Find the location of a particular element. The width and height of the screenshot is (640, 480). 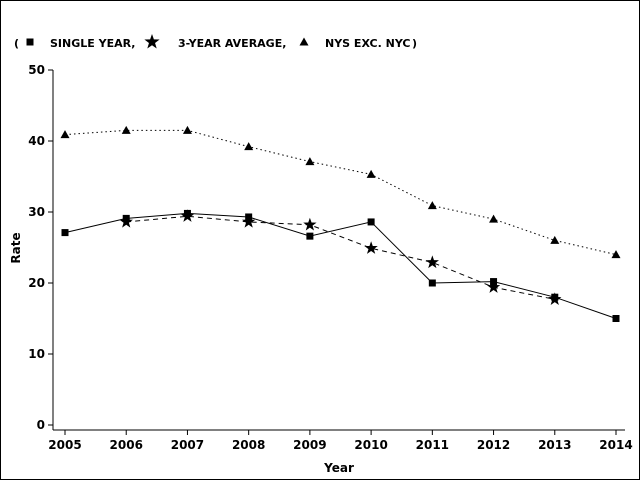

y-tick-label: 20 is located at coordinates (36, 283).